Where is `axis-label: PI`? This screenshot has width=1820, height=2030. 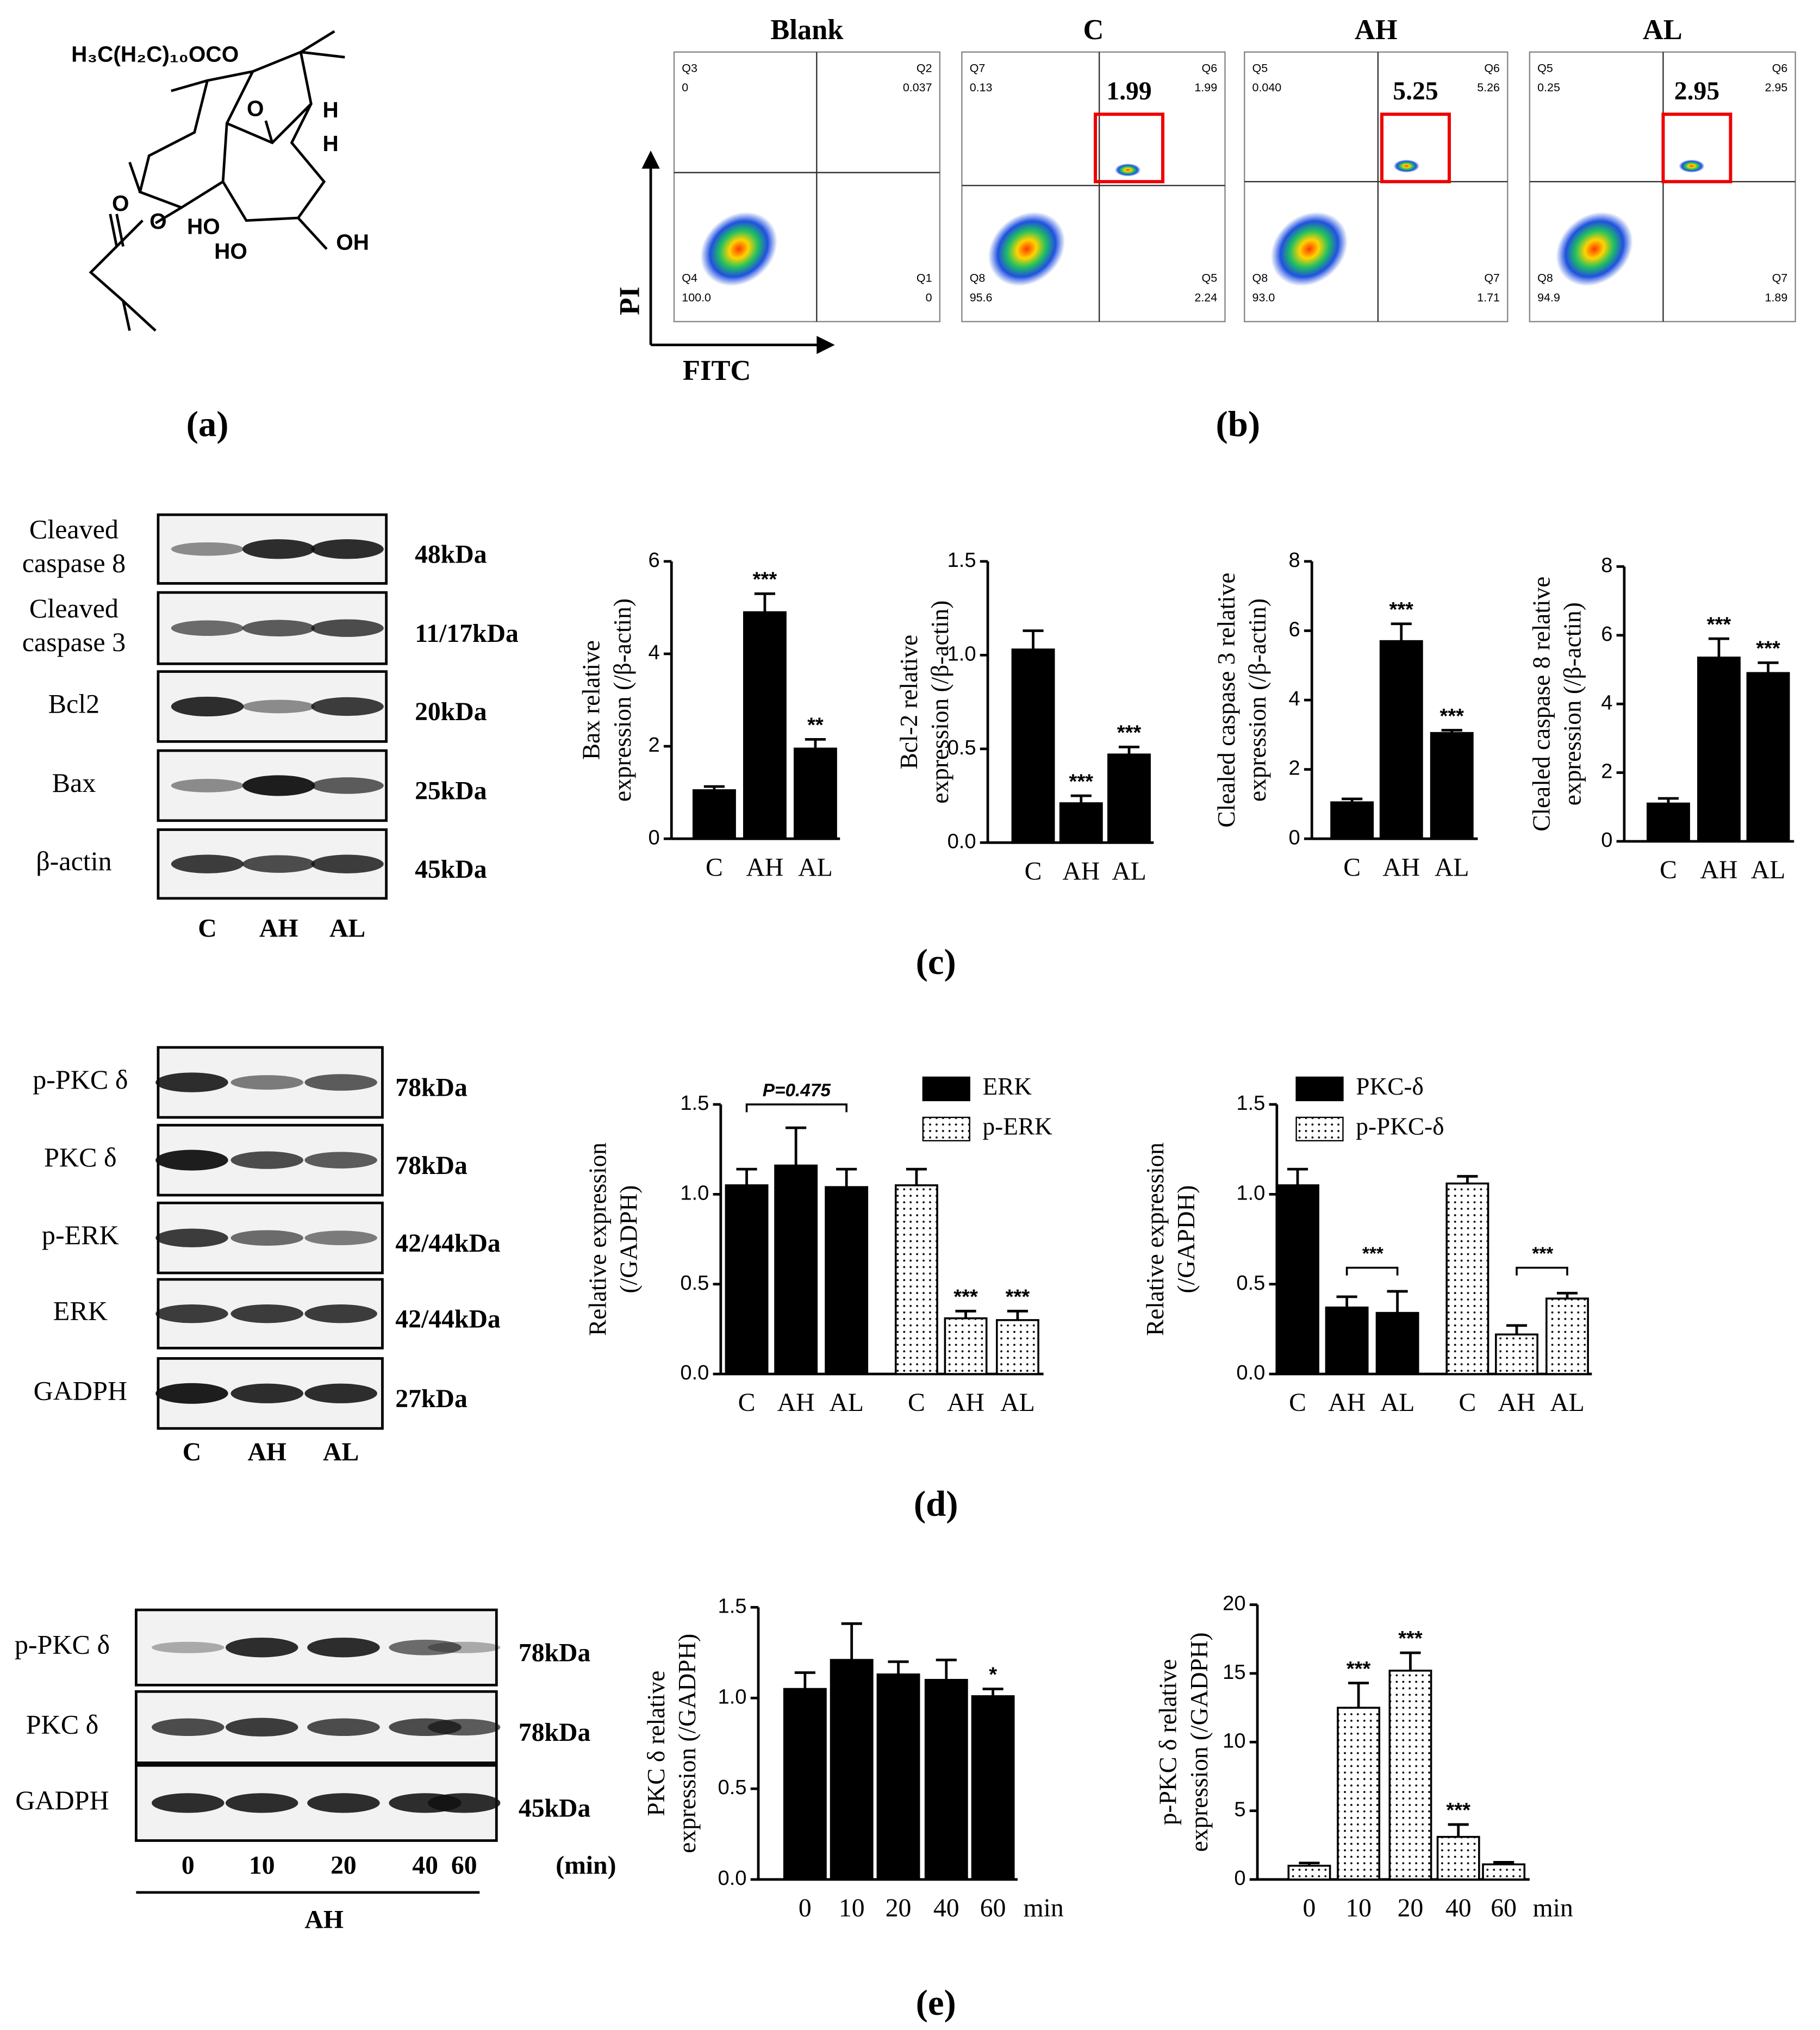
axis-label: PI is located at coordinates (630, 300).